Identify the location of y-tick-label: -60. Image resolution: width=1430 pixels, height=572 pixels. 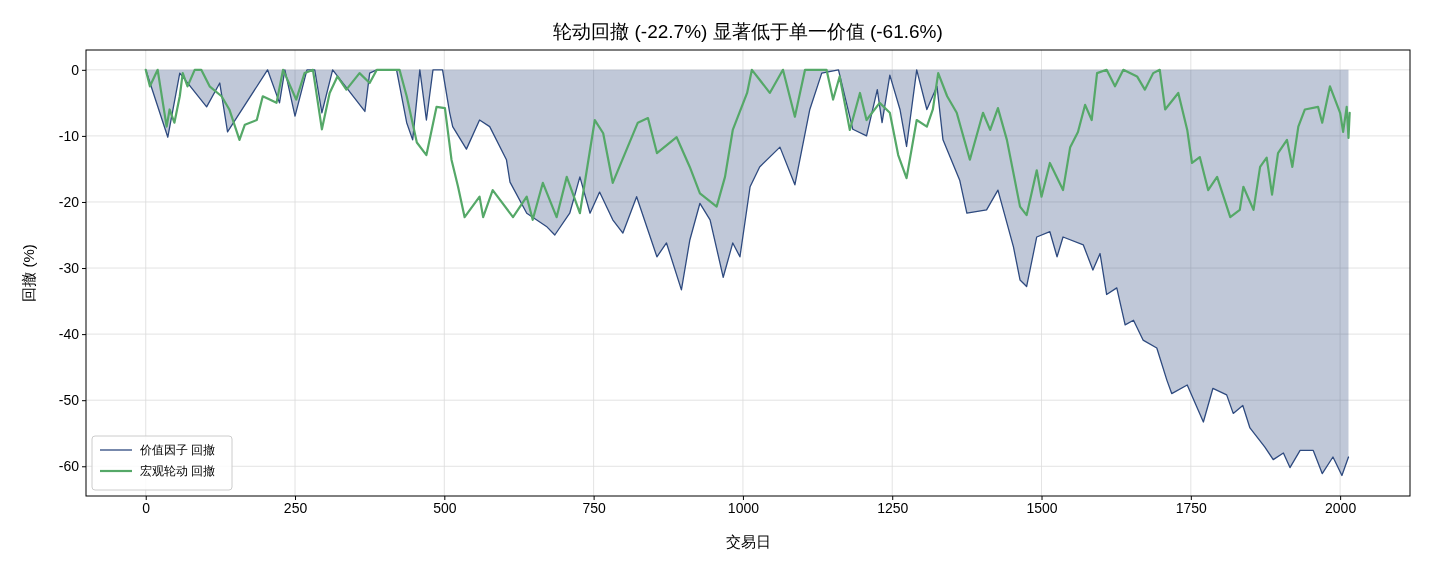
(69, 466).